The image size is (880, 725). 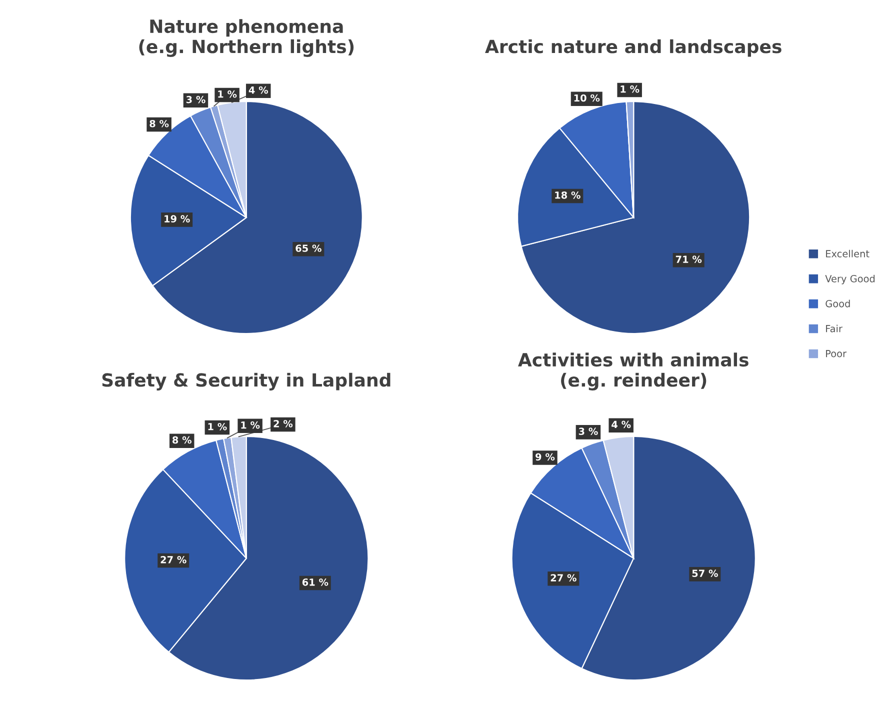 I want to click on data-label: 19 %, so click(x=177, y=219).